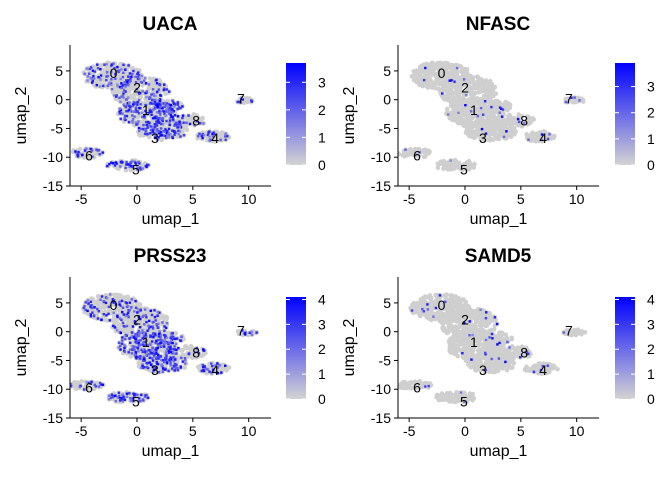  I want to click on cluster-label: 6, so click(89, 155).